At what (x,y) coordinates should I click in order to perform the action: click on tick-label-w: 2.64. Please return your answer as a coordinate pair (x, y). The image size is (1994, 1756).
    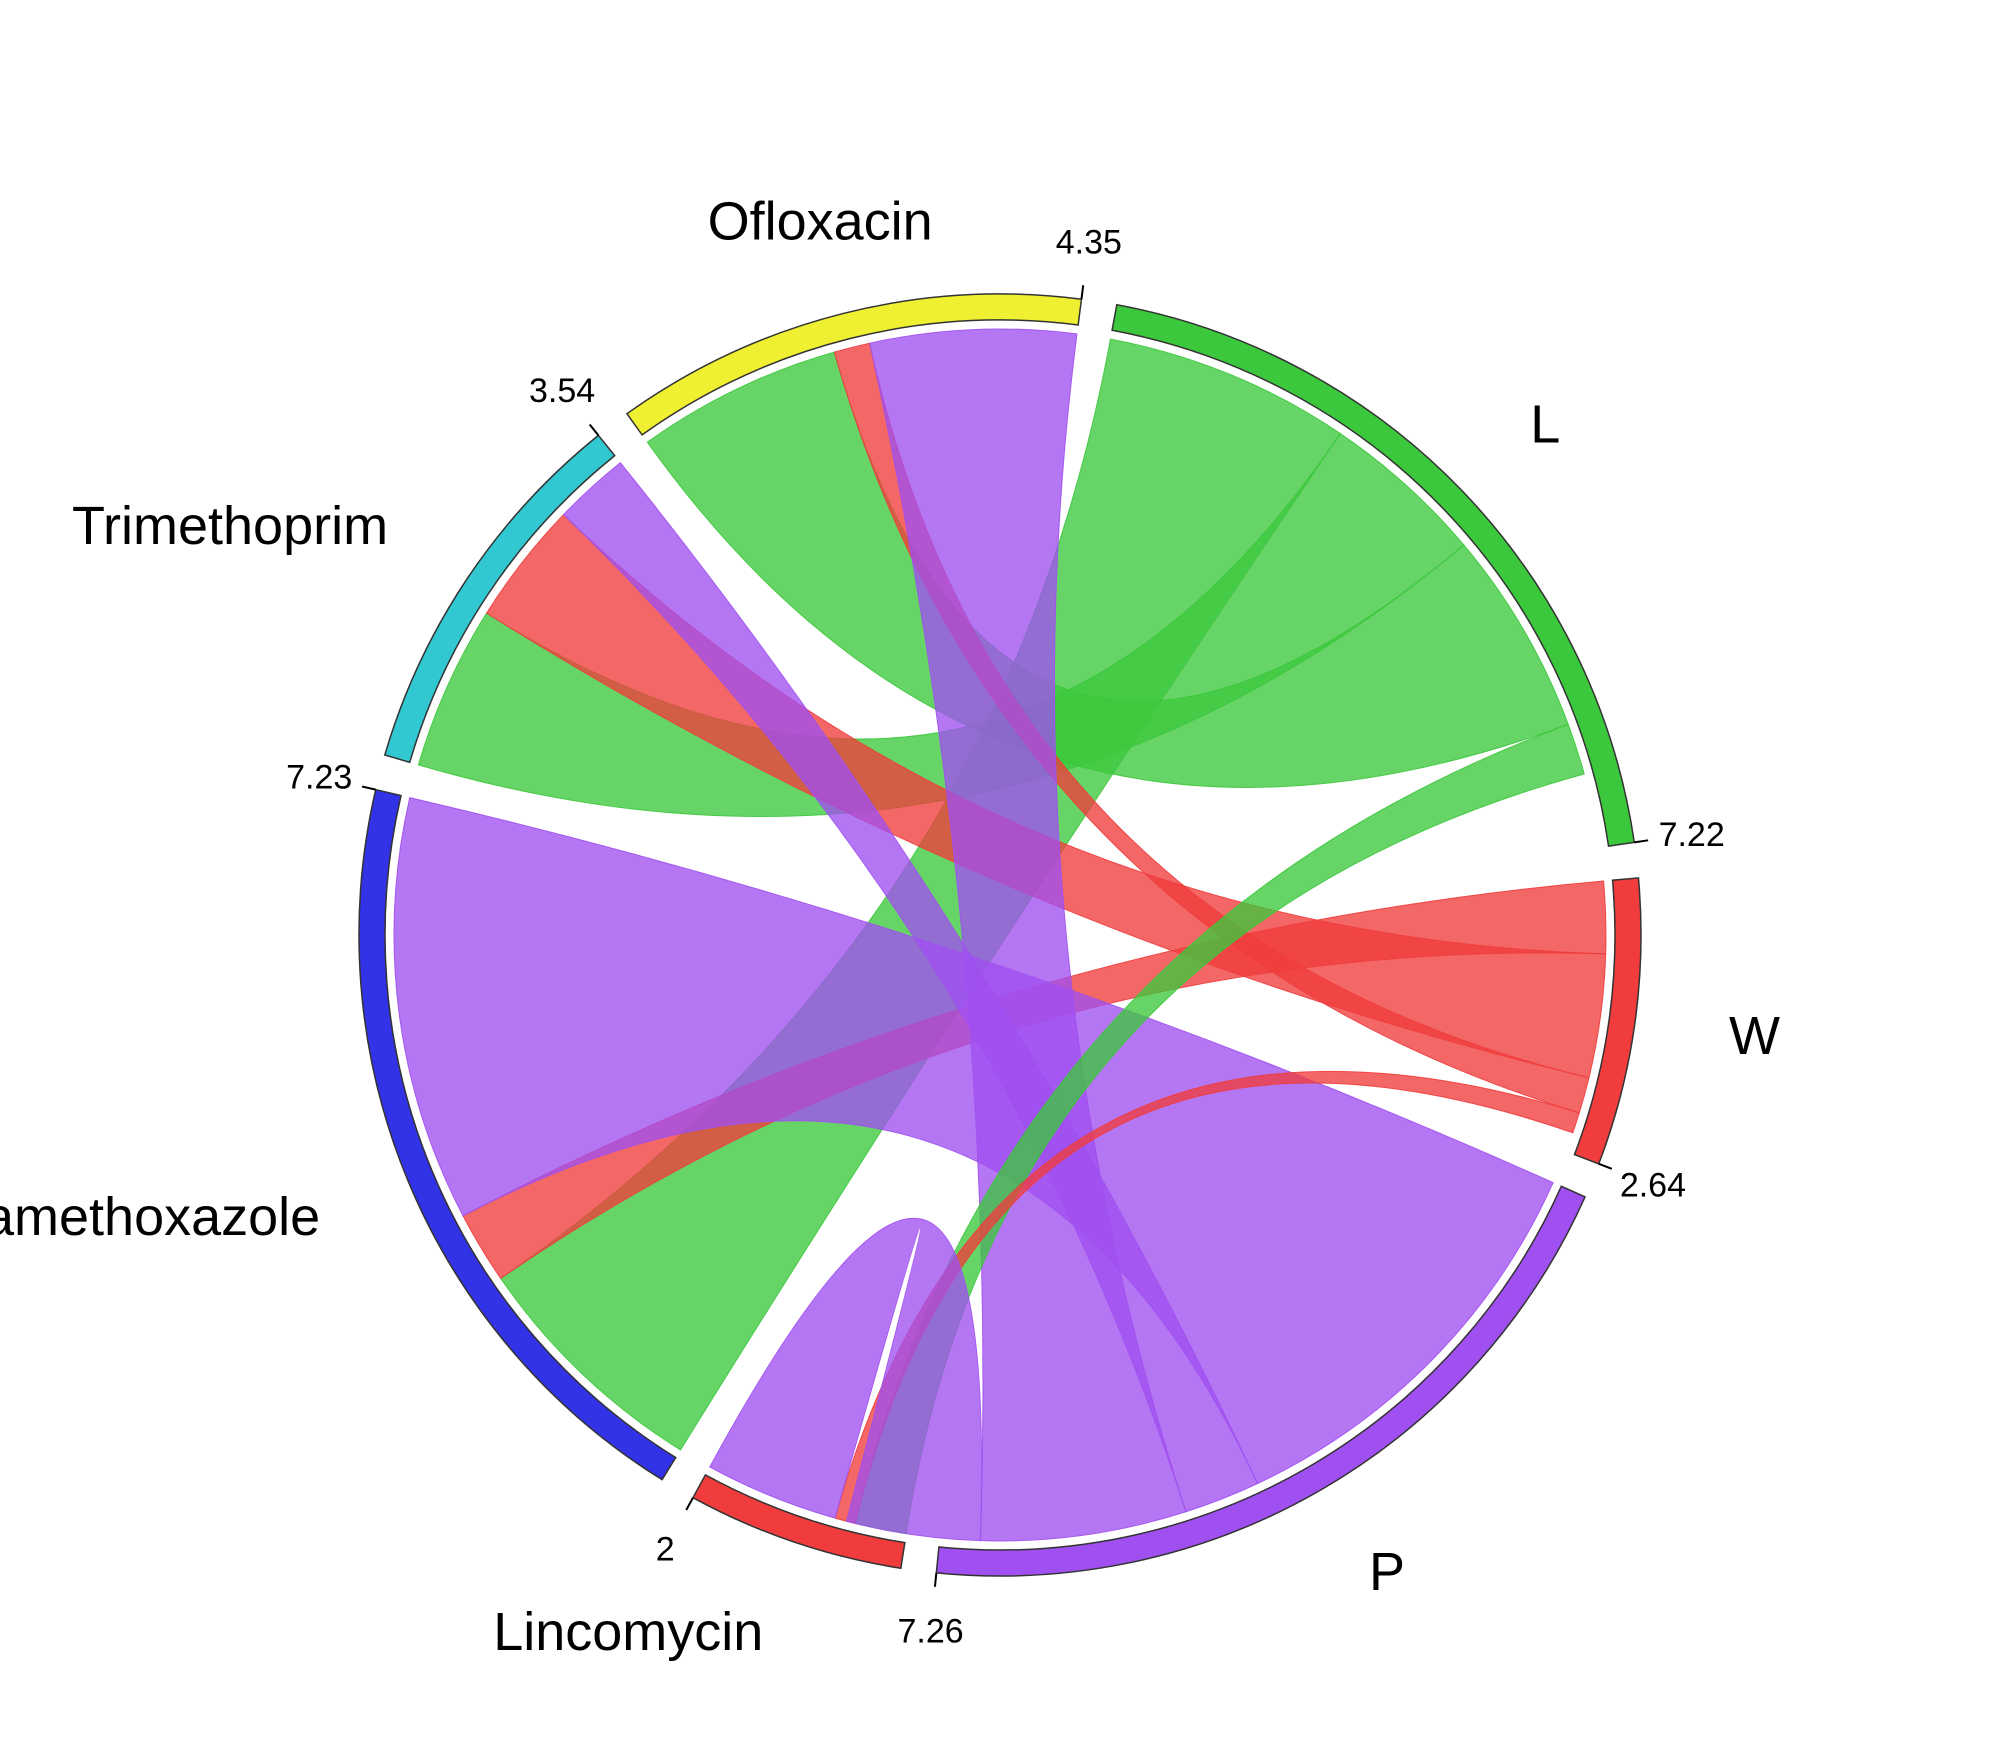
    Looking at the image, I should click on (1653, 1186).